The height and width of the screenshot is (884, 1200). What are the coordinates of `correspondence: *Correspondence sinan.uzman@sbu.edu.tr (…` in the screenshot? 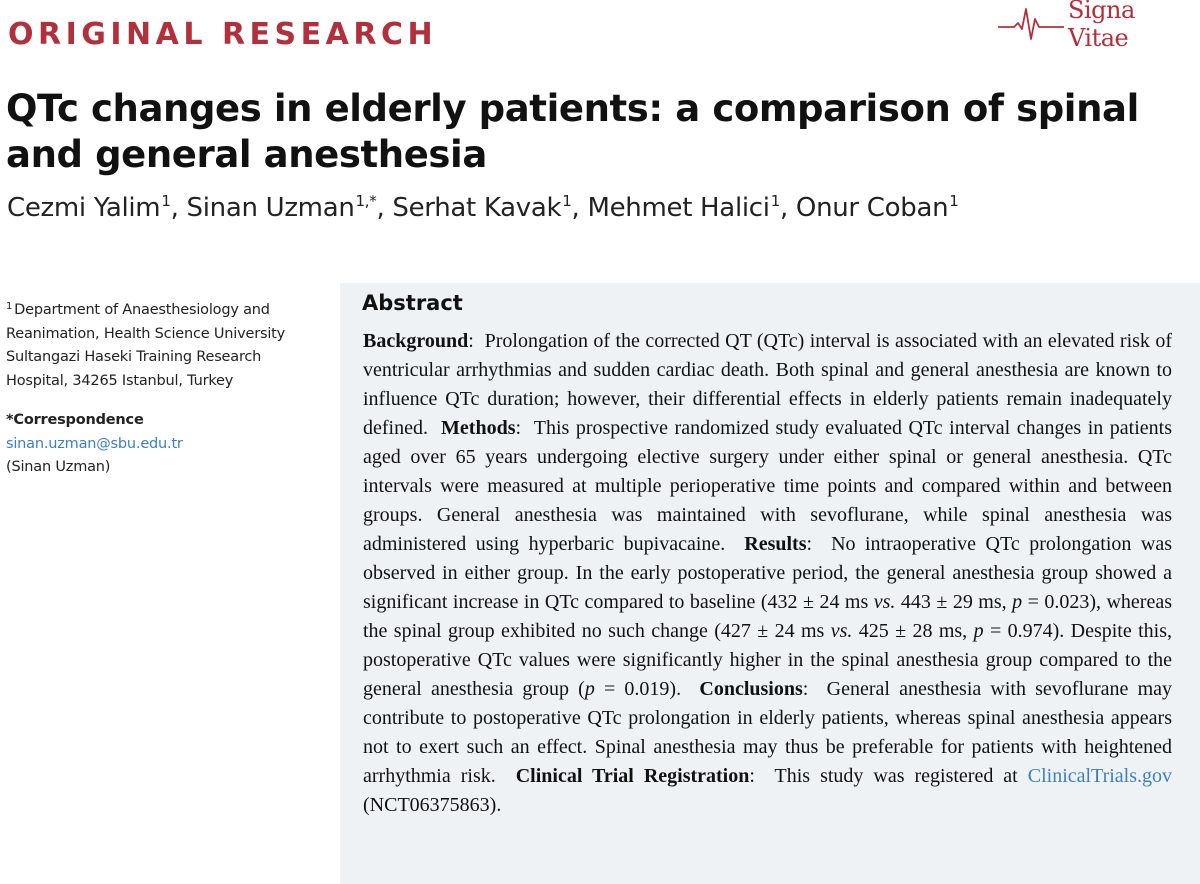 It's located at (161, 444).